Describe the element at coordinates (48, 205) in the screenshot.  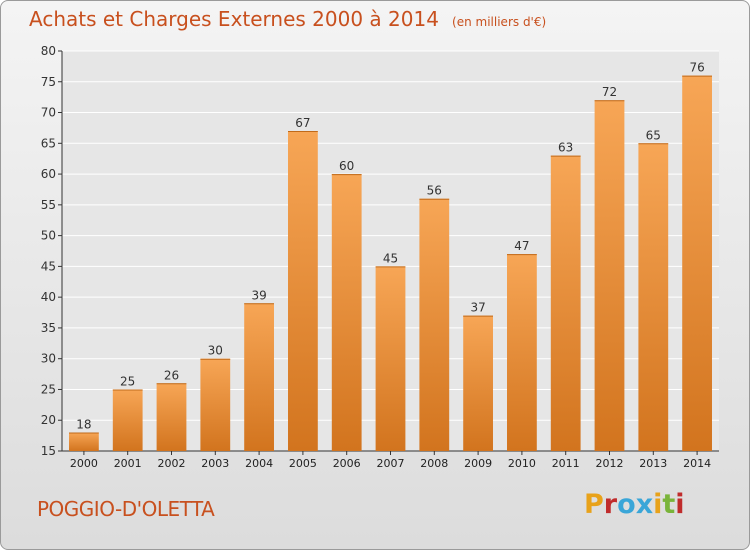
I see `y-tick-label: 55` at that location.